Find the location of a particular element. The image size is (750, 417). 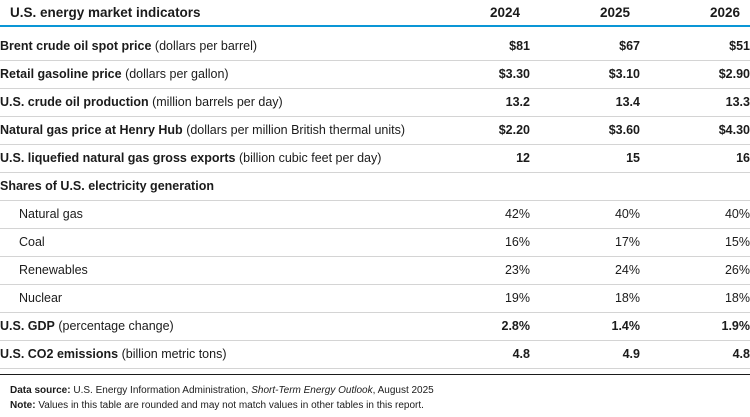

value-cell: 16% is located at coordinates (517, 242).